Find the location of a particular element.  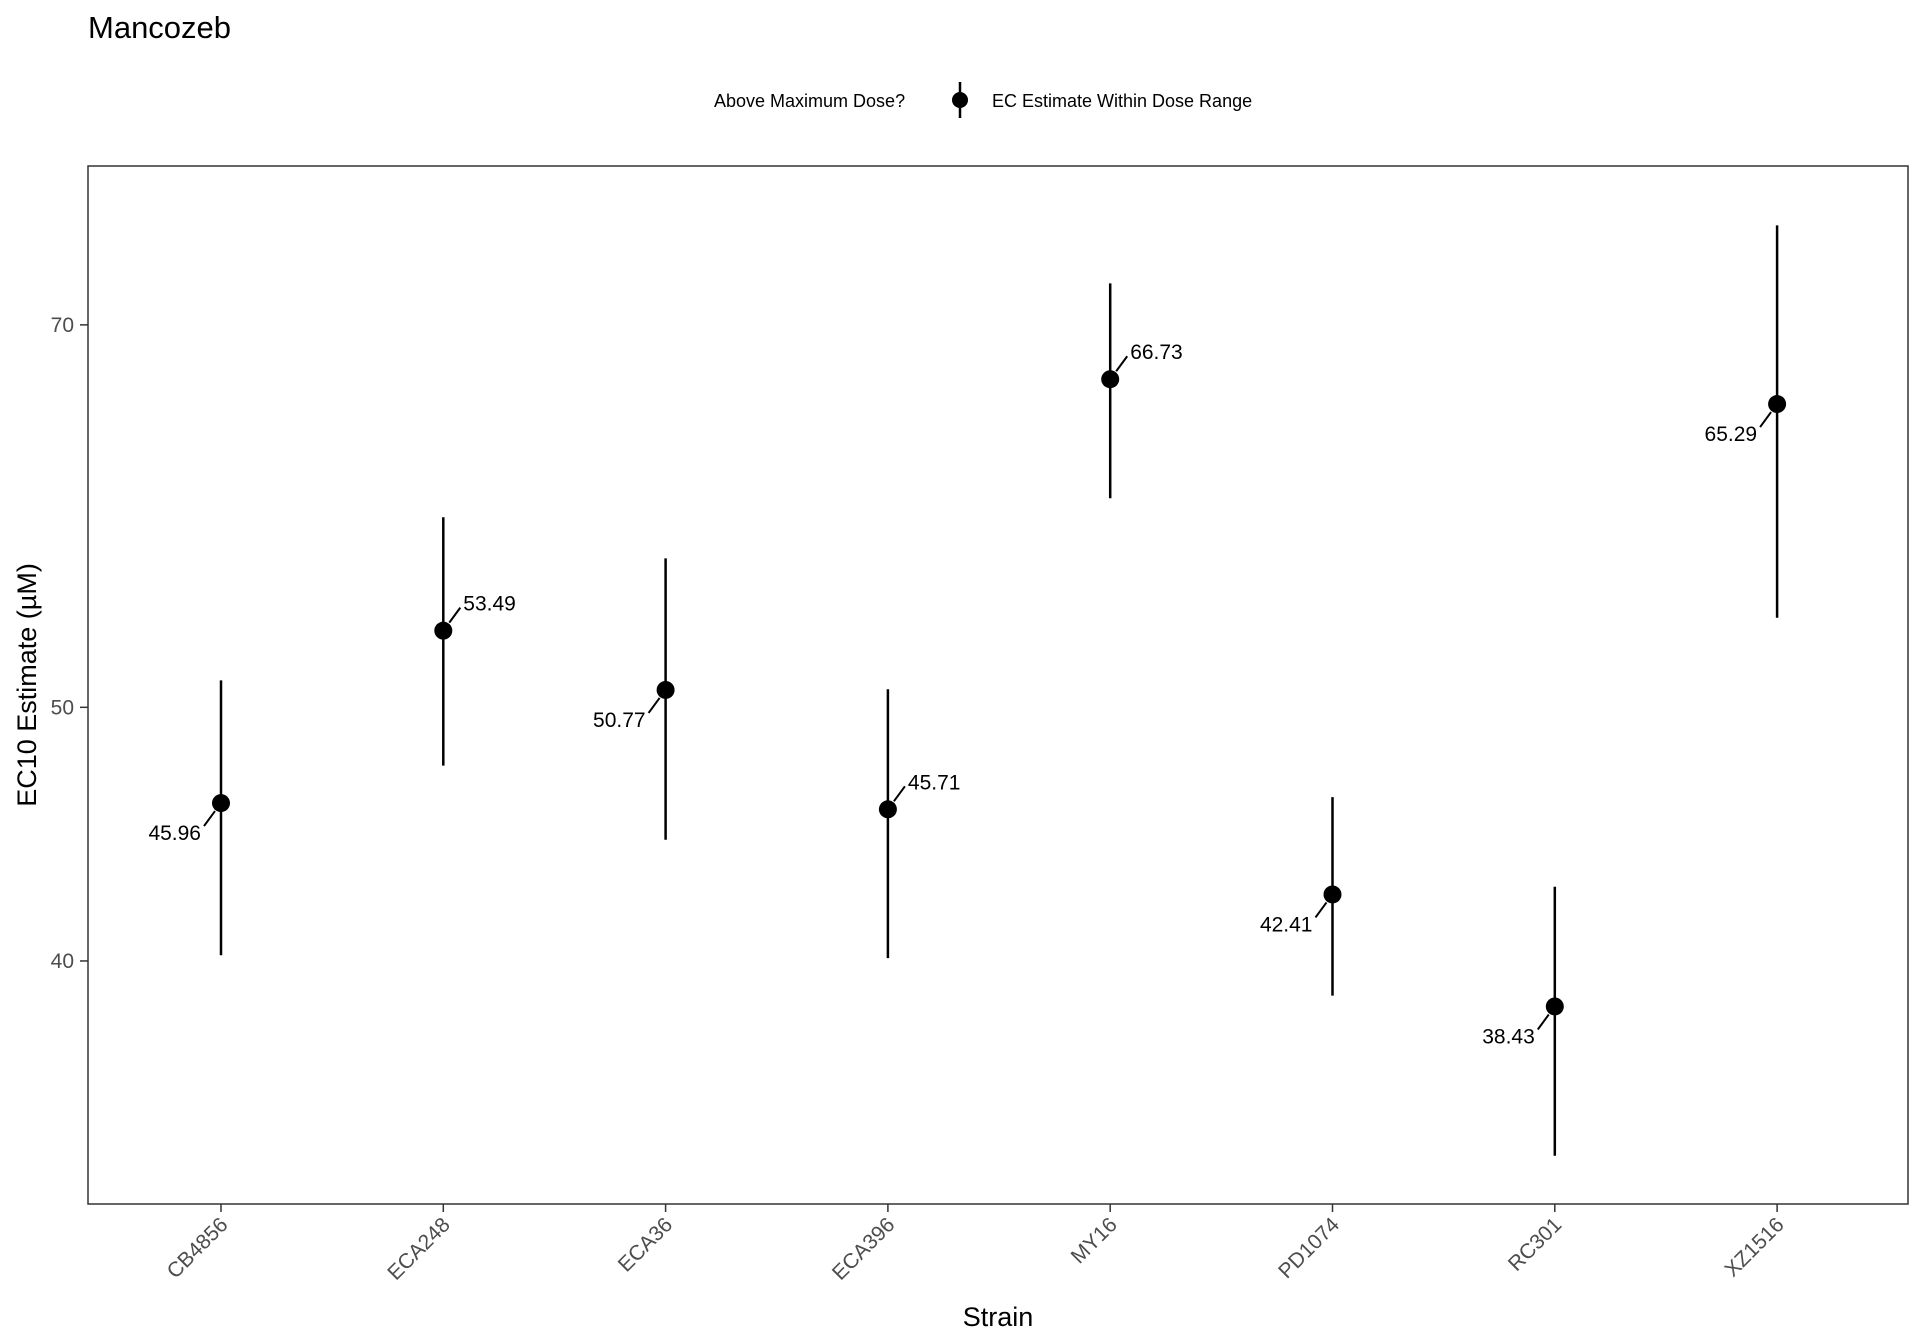

y-tick-label: 70 is located at coordinates (62, 325).